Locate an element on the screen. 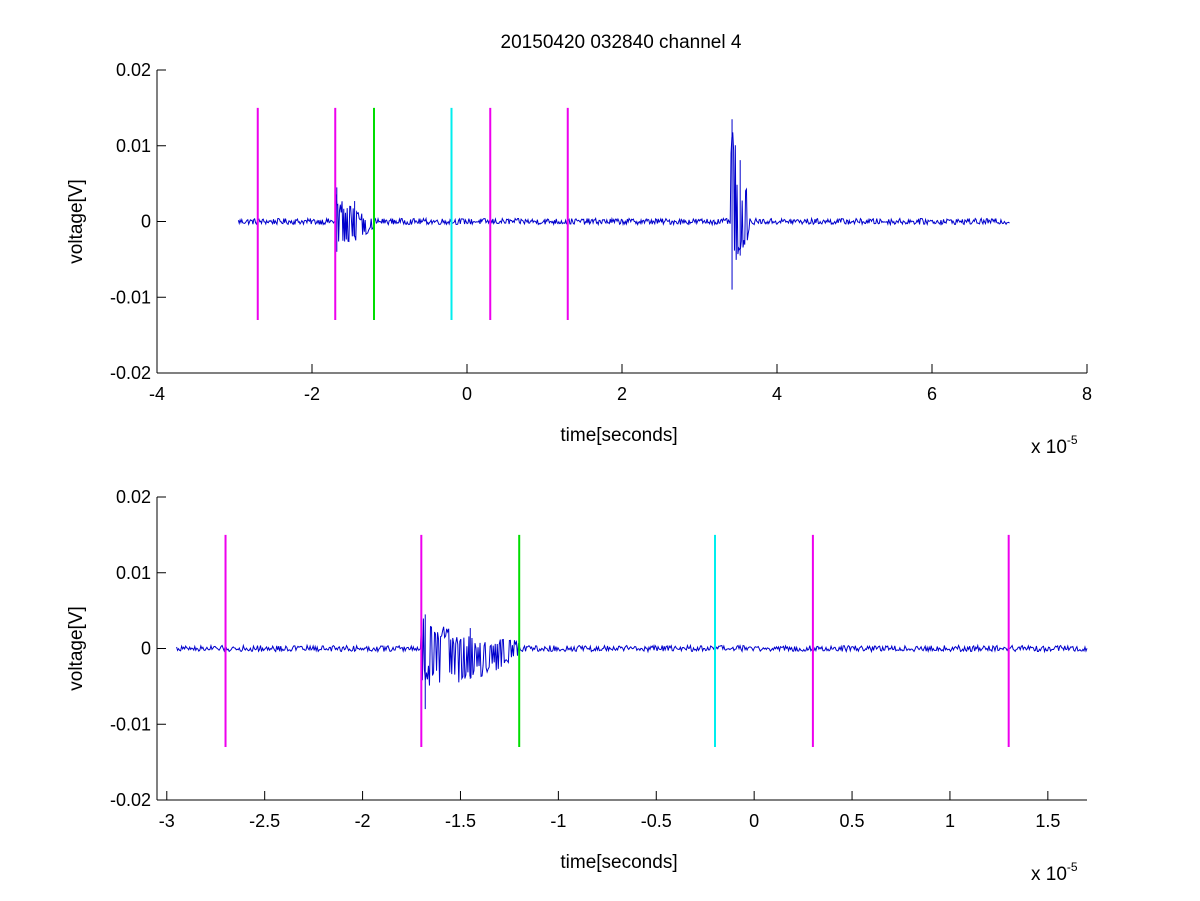 This screenshot has height=901, width=1200. x-tick-label: 8 is located at coordinates (1087, 394).